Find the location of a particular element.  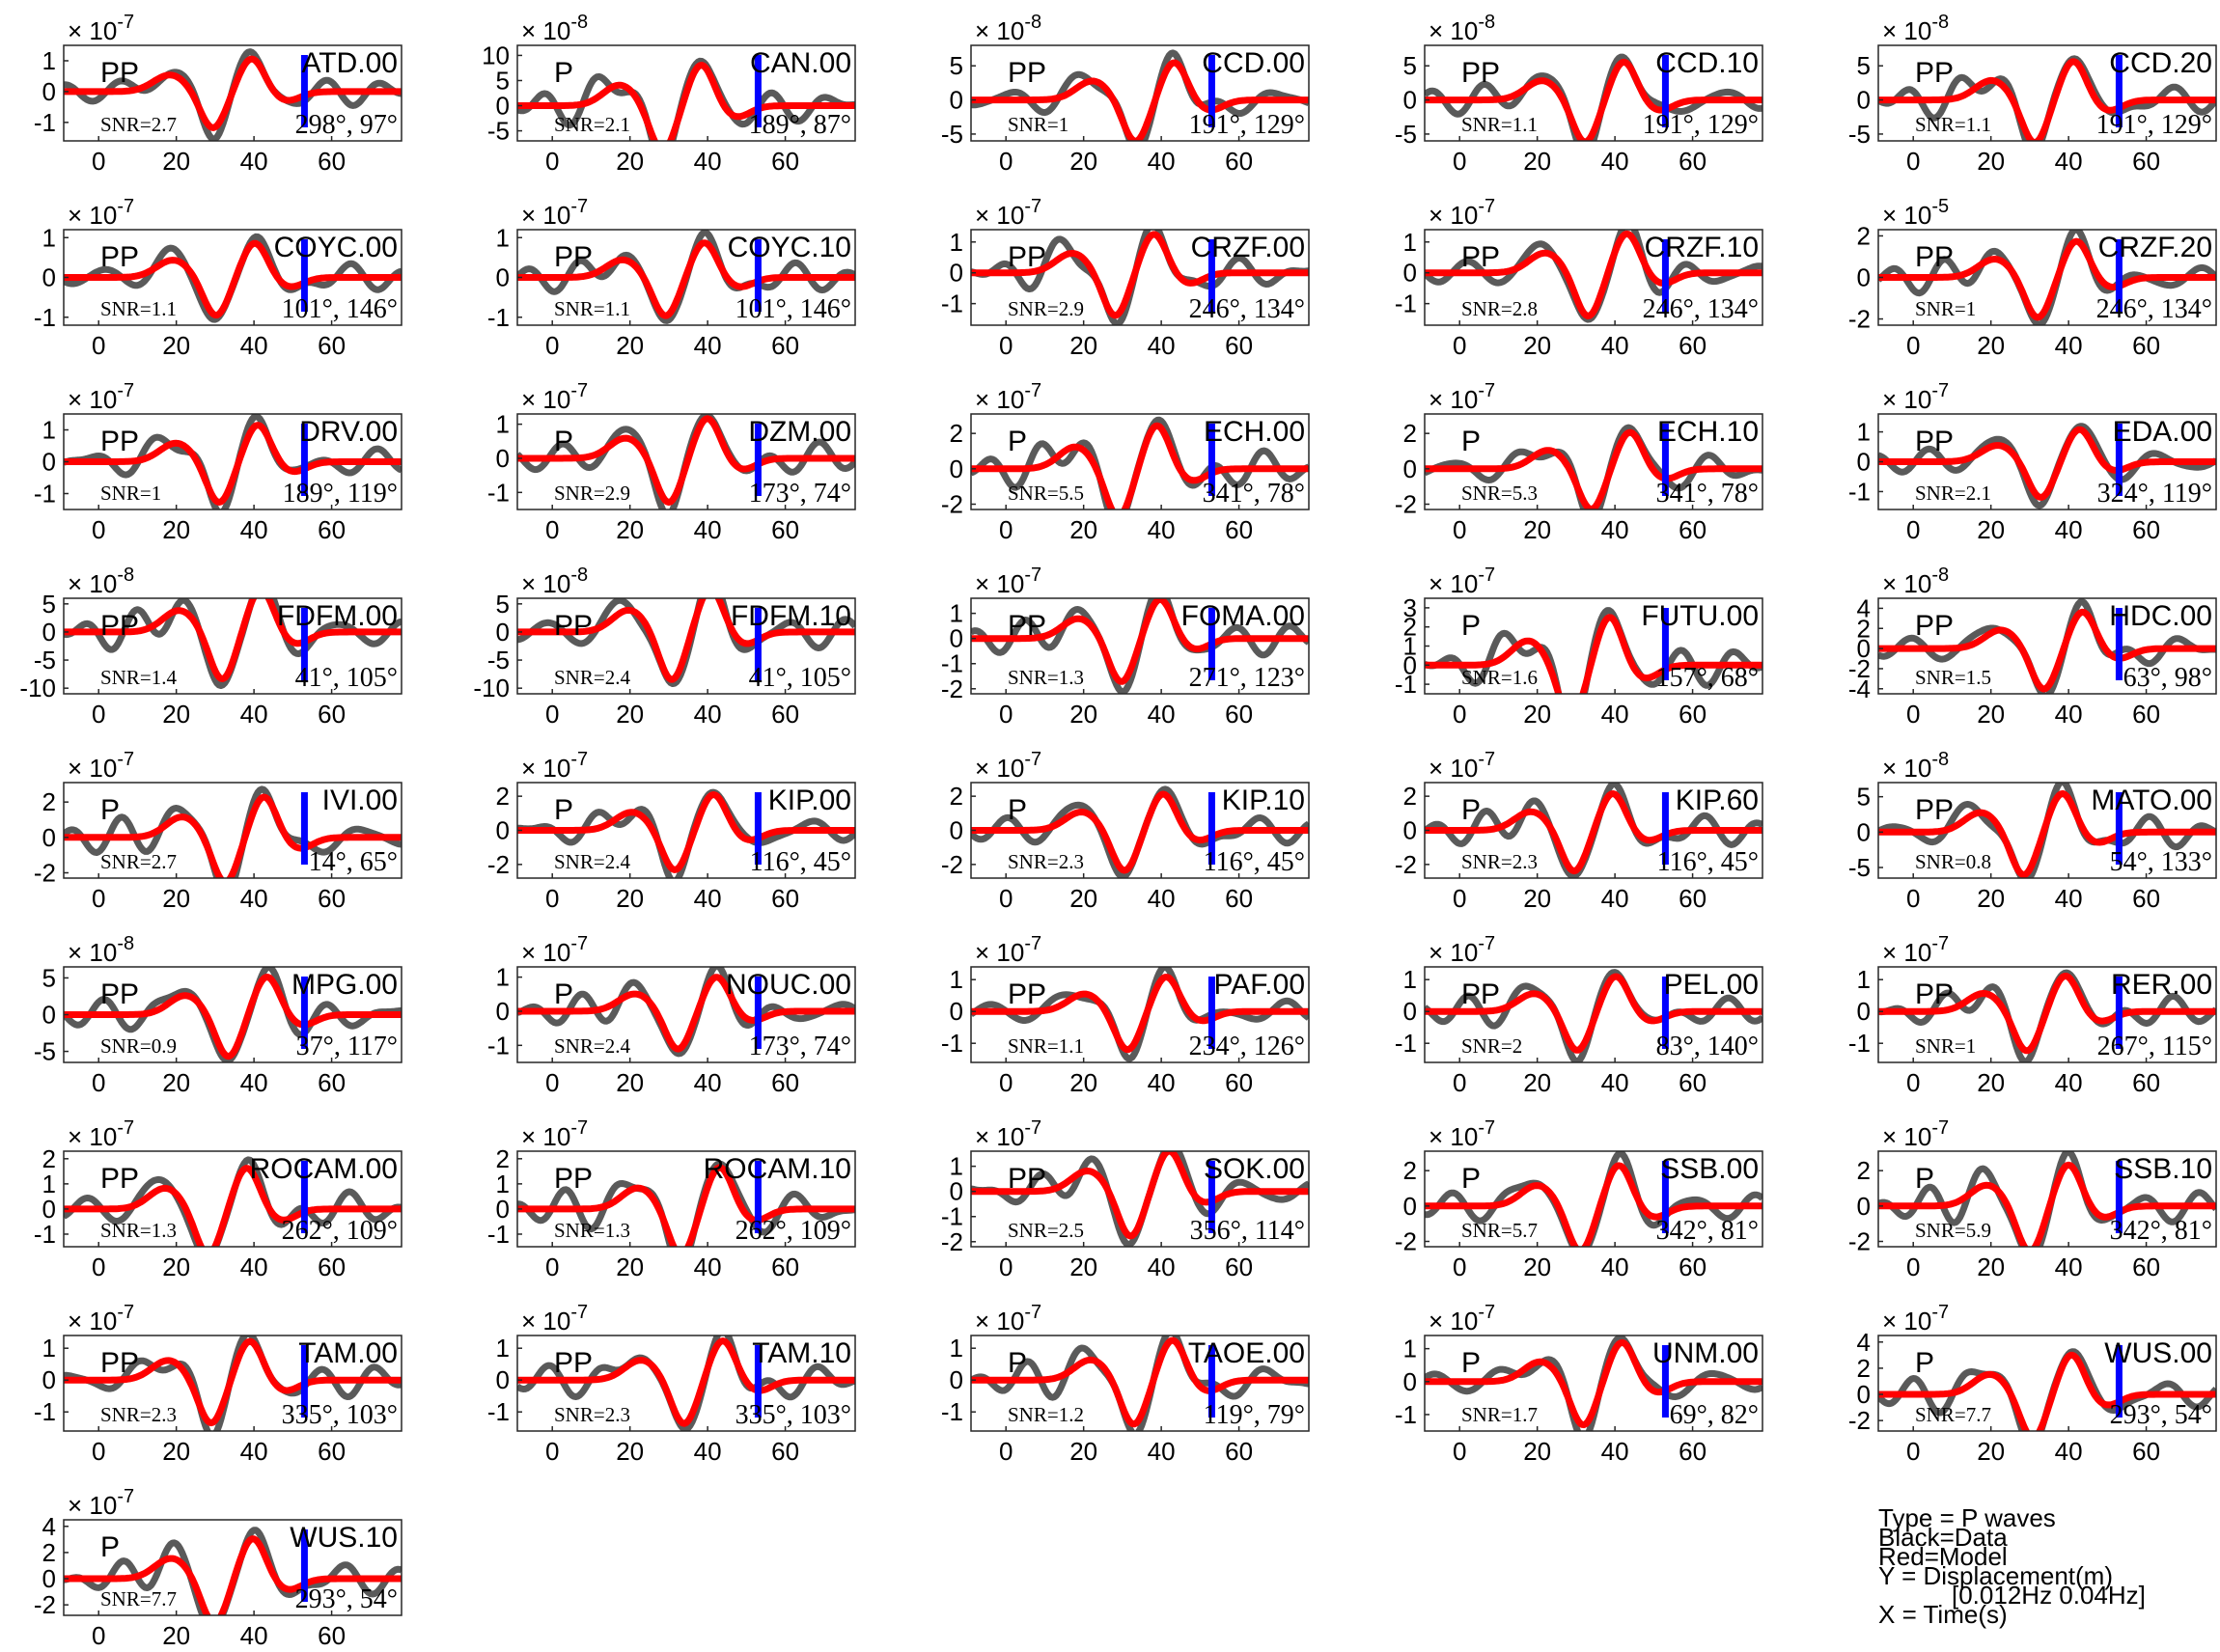

snr-label: SNR=2.4 is located at coordinates (592, 677).